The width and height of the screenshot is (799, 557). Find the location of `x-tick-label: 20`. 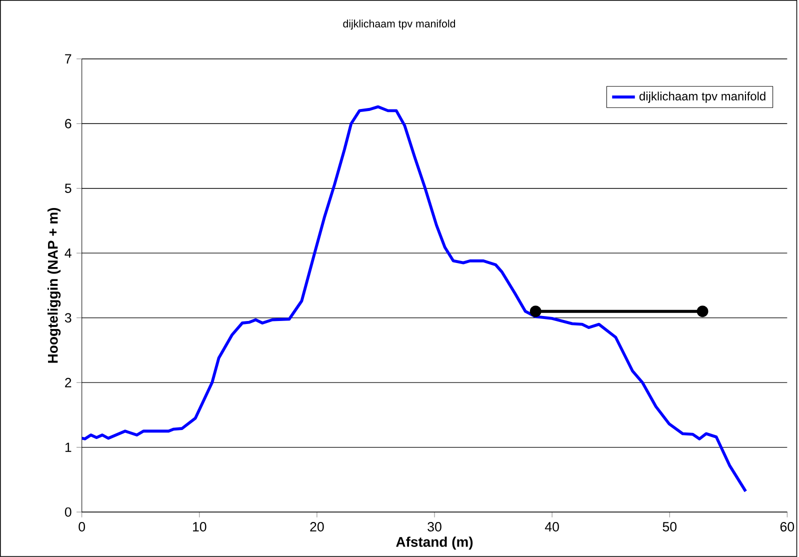

x-tick-label: 20 is located at coordinates (317, 527).